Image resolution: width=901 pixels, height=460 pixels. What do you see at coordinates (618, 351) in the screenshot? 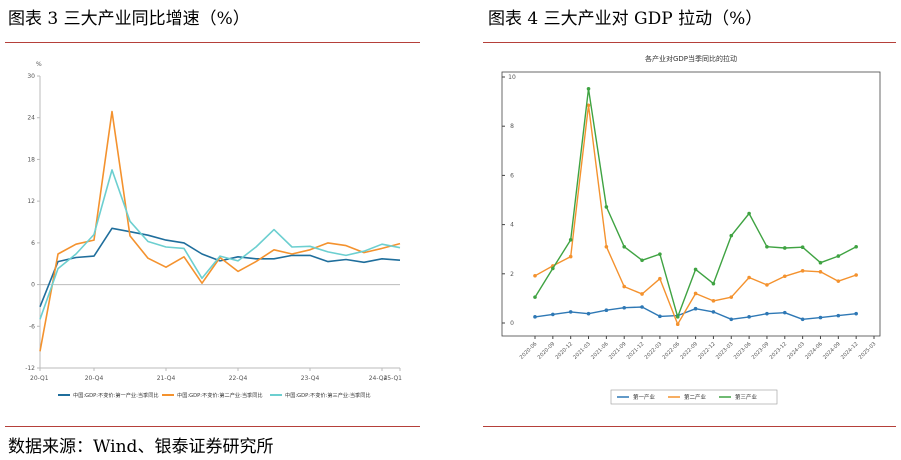
I see `x-tick-label: 2021-09` at bounding box center [618, 351].